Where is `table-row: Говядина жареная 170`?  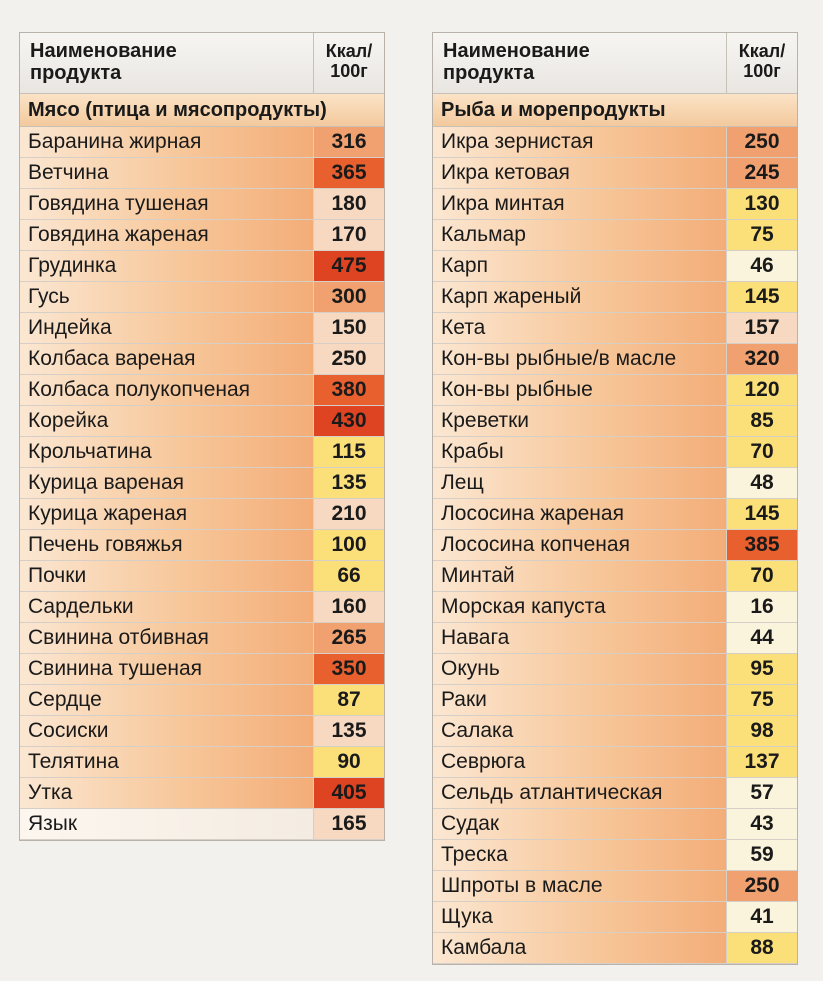 table-row: Говядина жареная 170 is located at coordinates (202, 235).